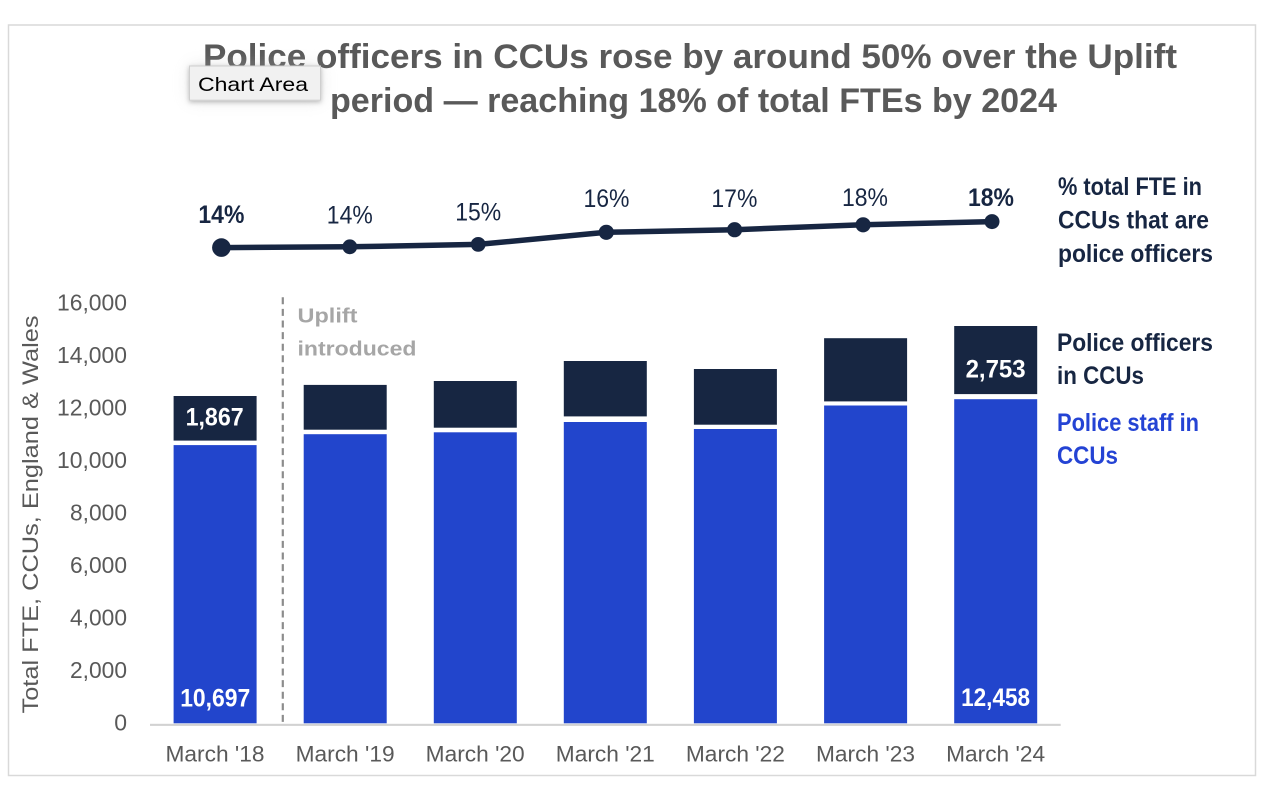 Image resolution: width=1278 pixels, height=798 pixels. I want to click on svg-text: 12,458, so click(995, 698).